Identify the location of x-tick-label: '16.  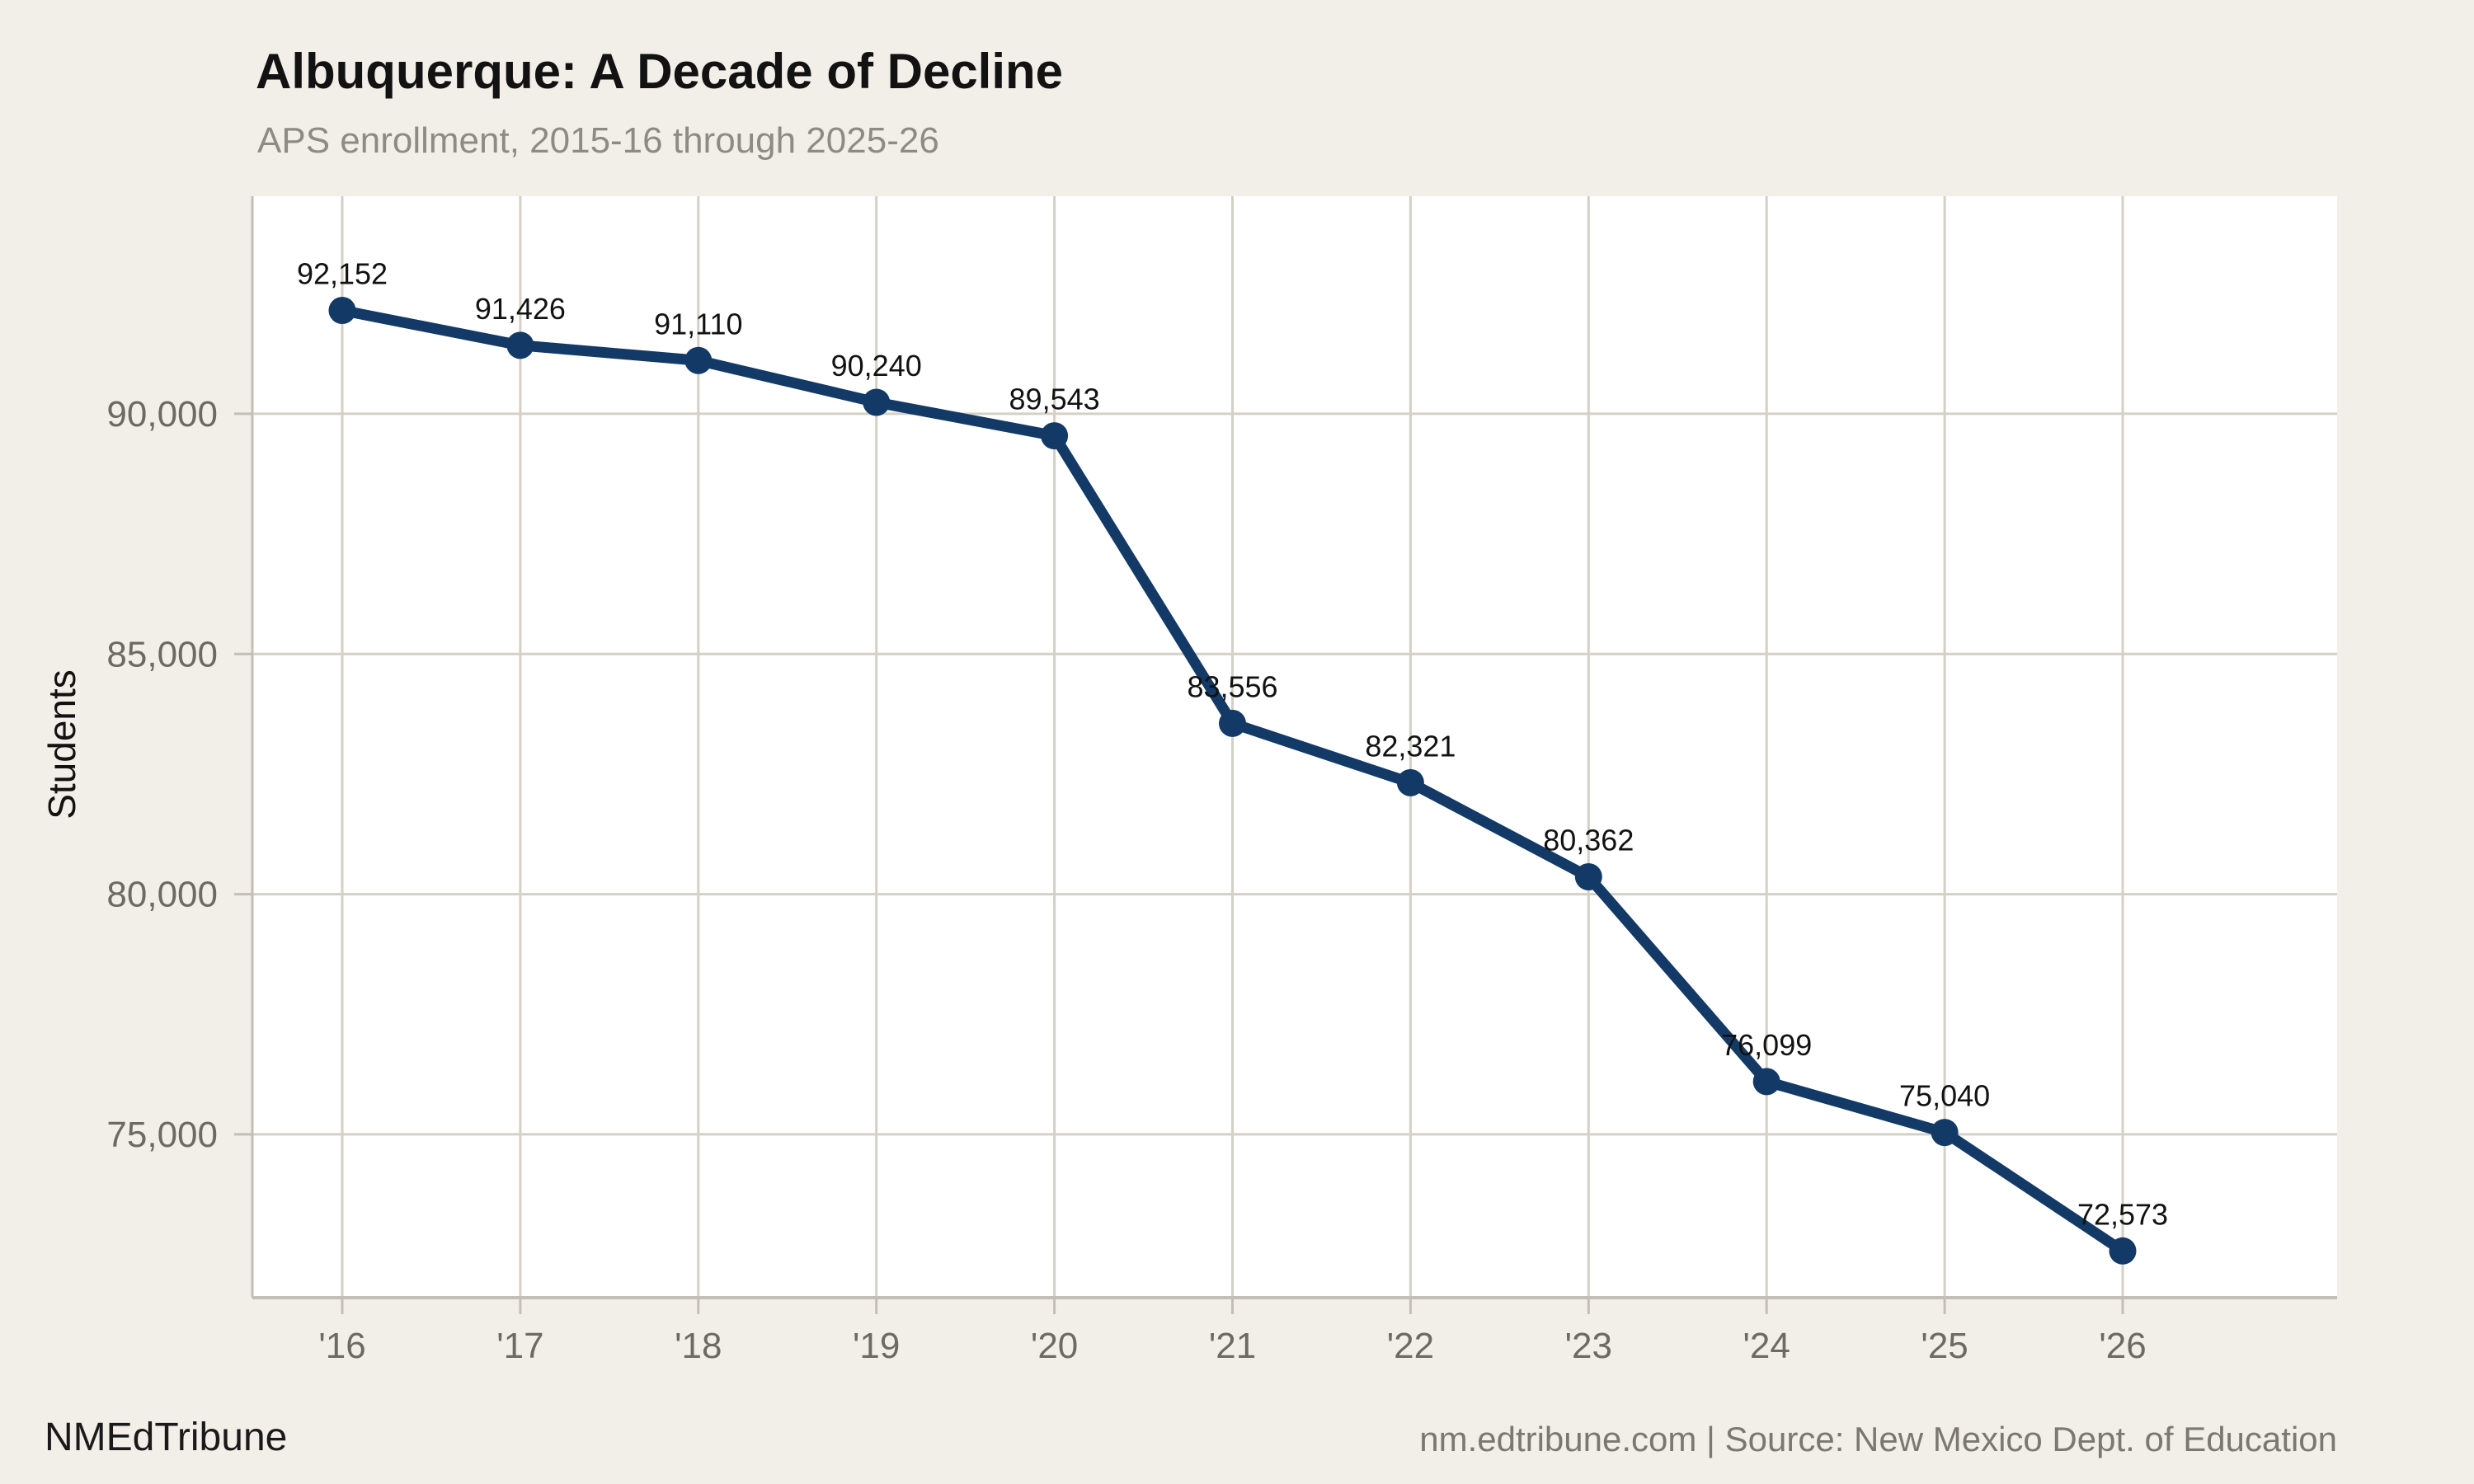
(341, 1346).